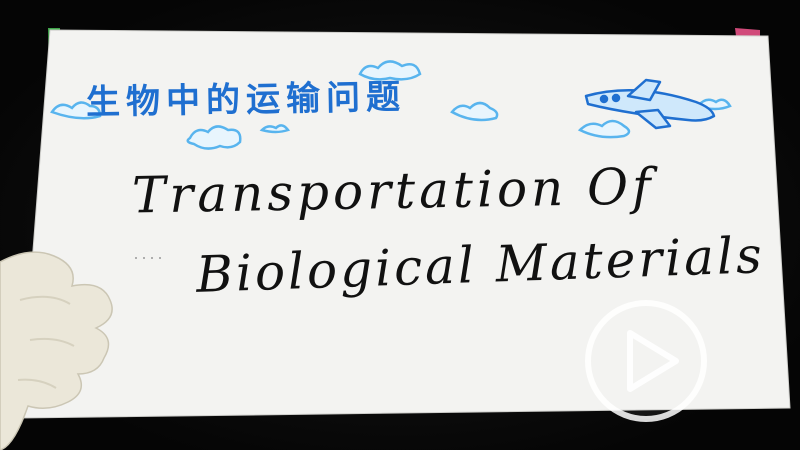 This screenshot has width=800, height=450. Describe the element at coordinates (246, 100) in the screenshot. I see `chinese-title: 生物中的运输问题` at that location.